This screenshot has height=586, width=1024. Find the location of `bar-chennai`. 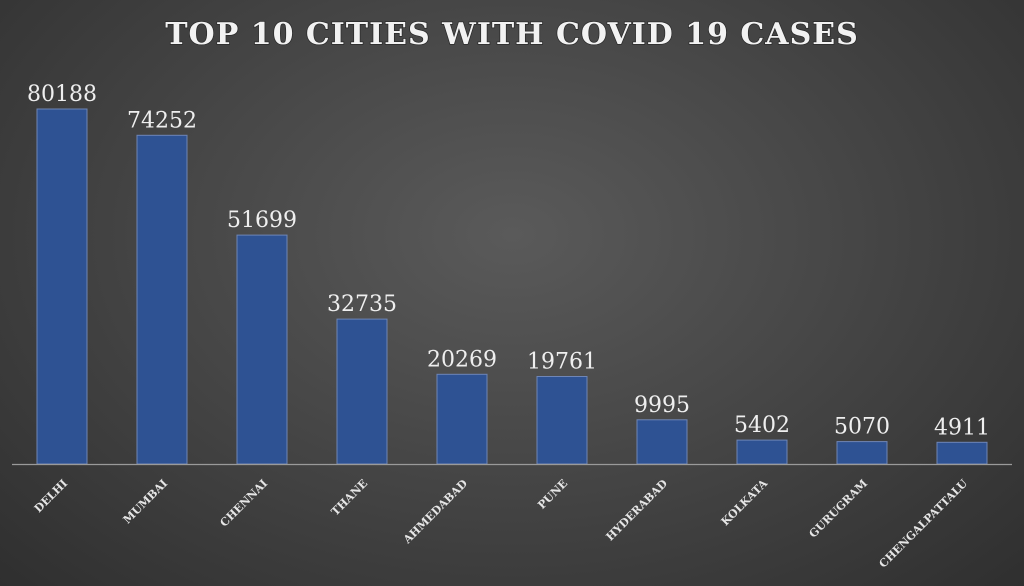

bar-chennai is located at coordinates (262, 349).